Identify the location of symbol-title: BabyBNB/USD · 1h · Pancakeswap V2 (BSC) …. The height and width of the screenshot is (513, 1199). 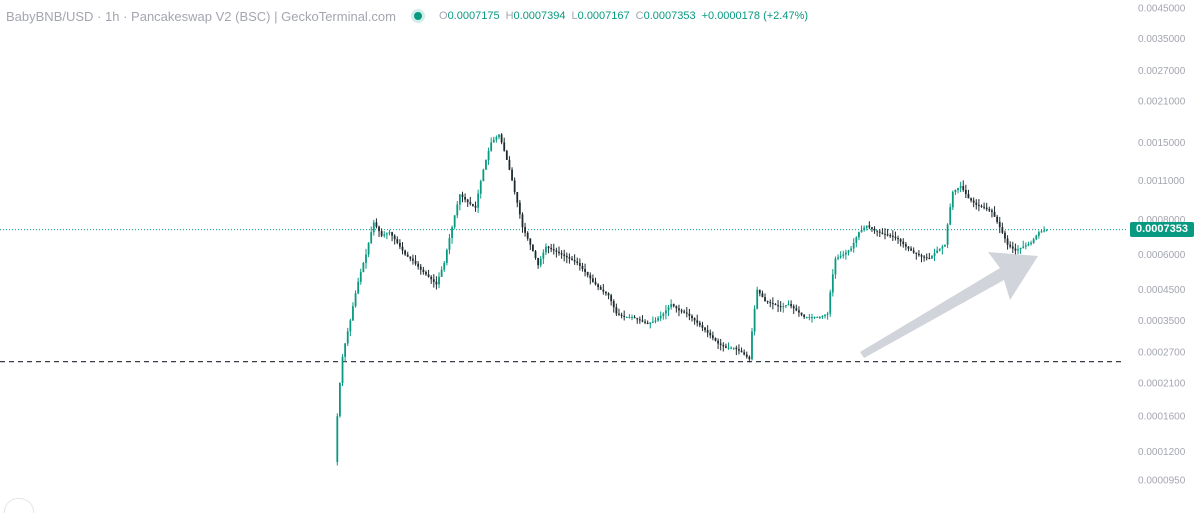
(201, 16).